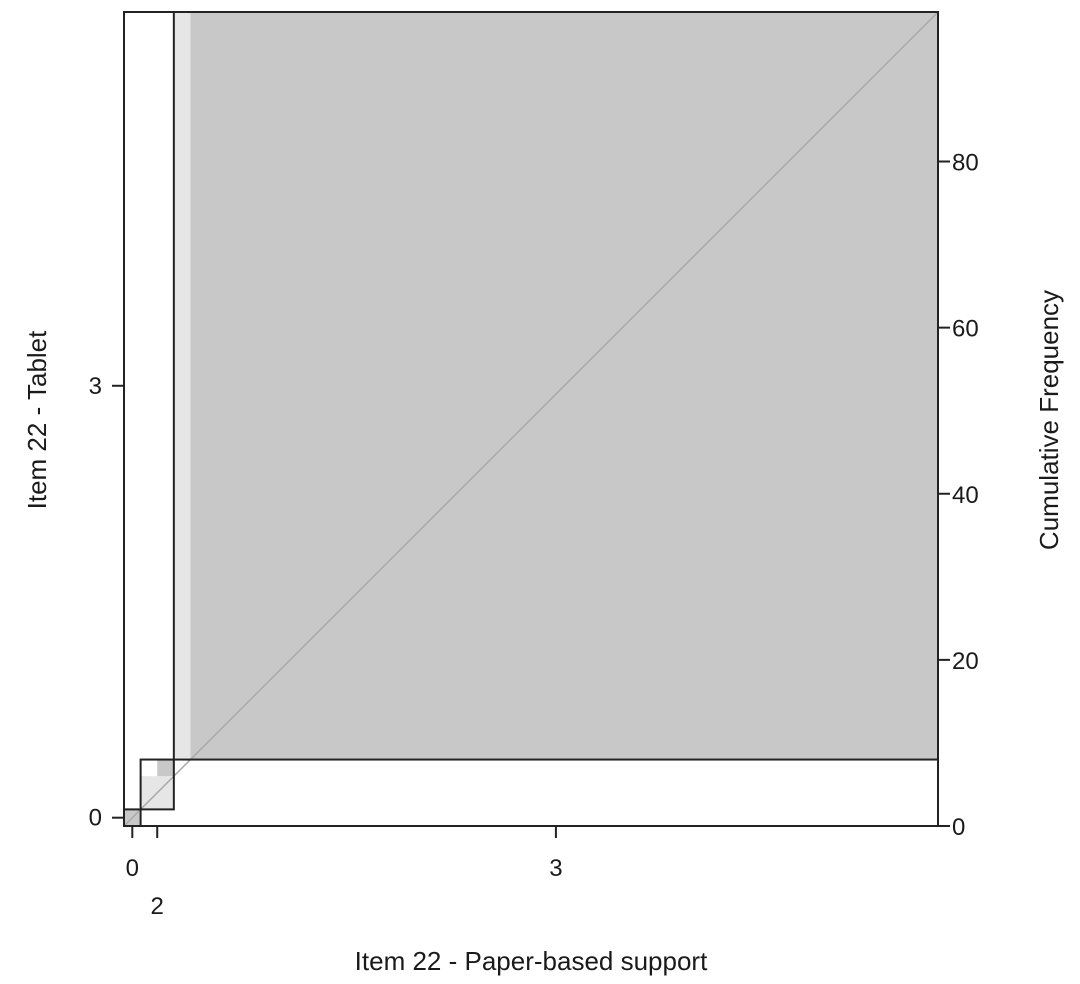  I want to click on y2-tick-label-0: 0, so click(958, 827).